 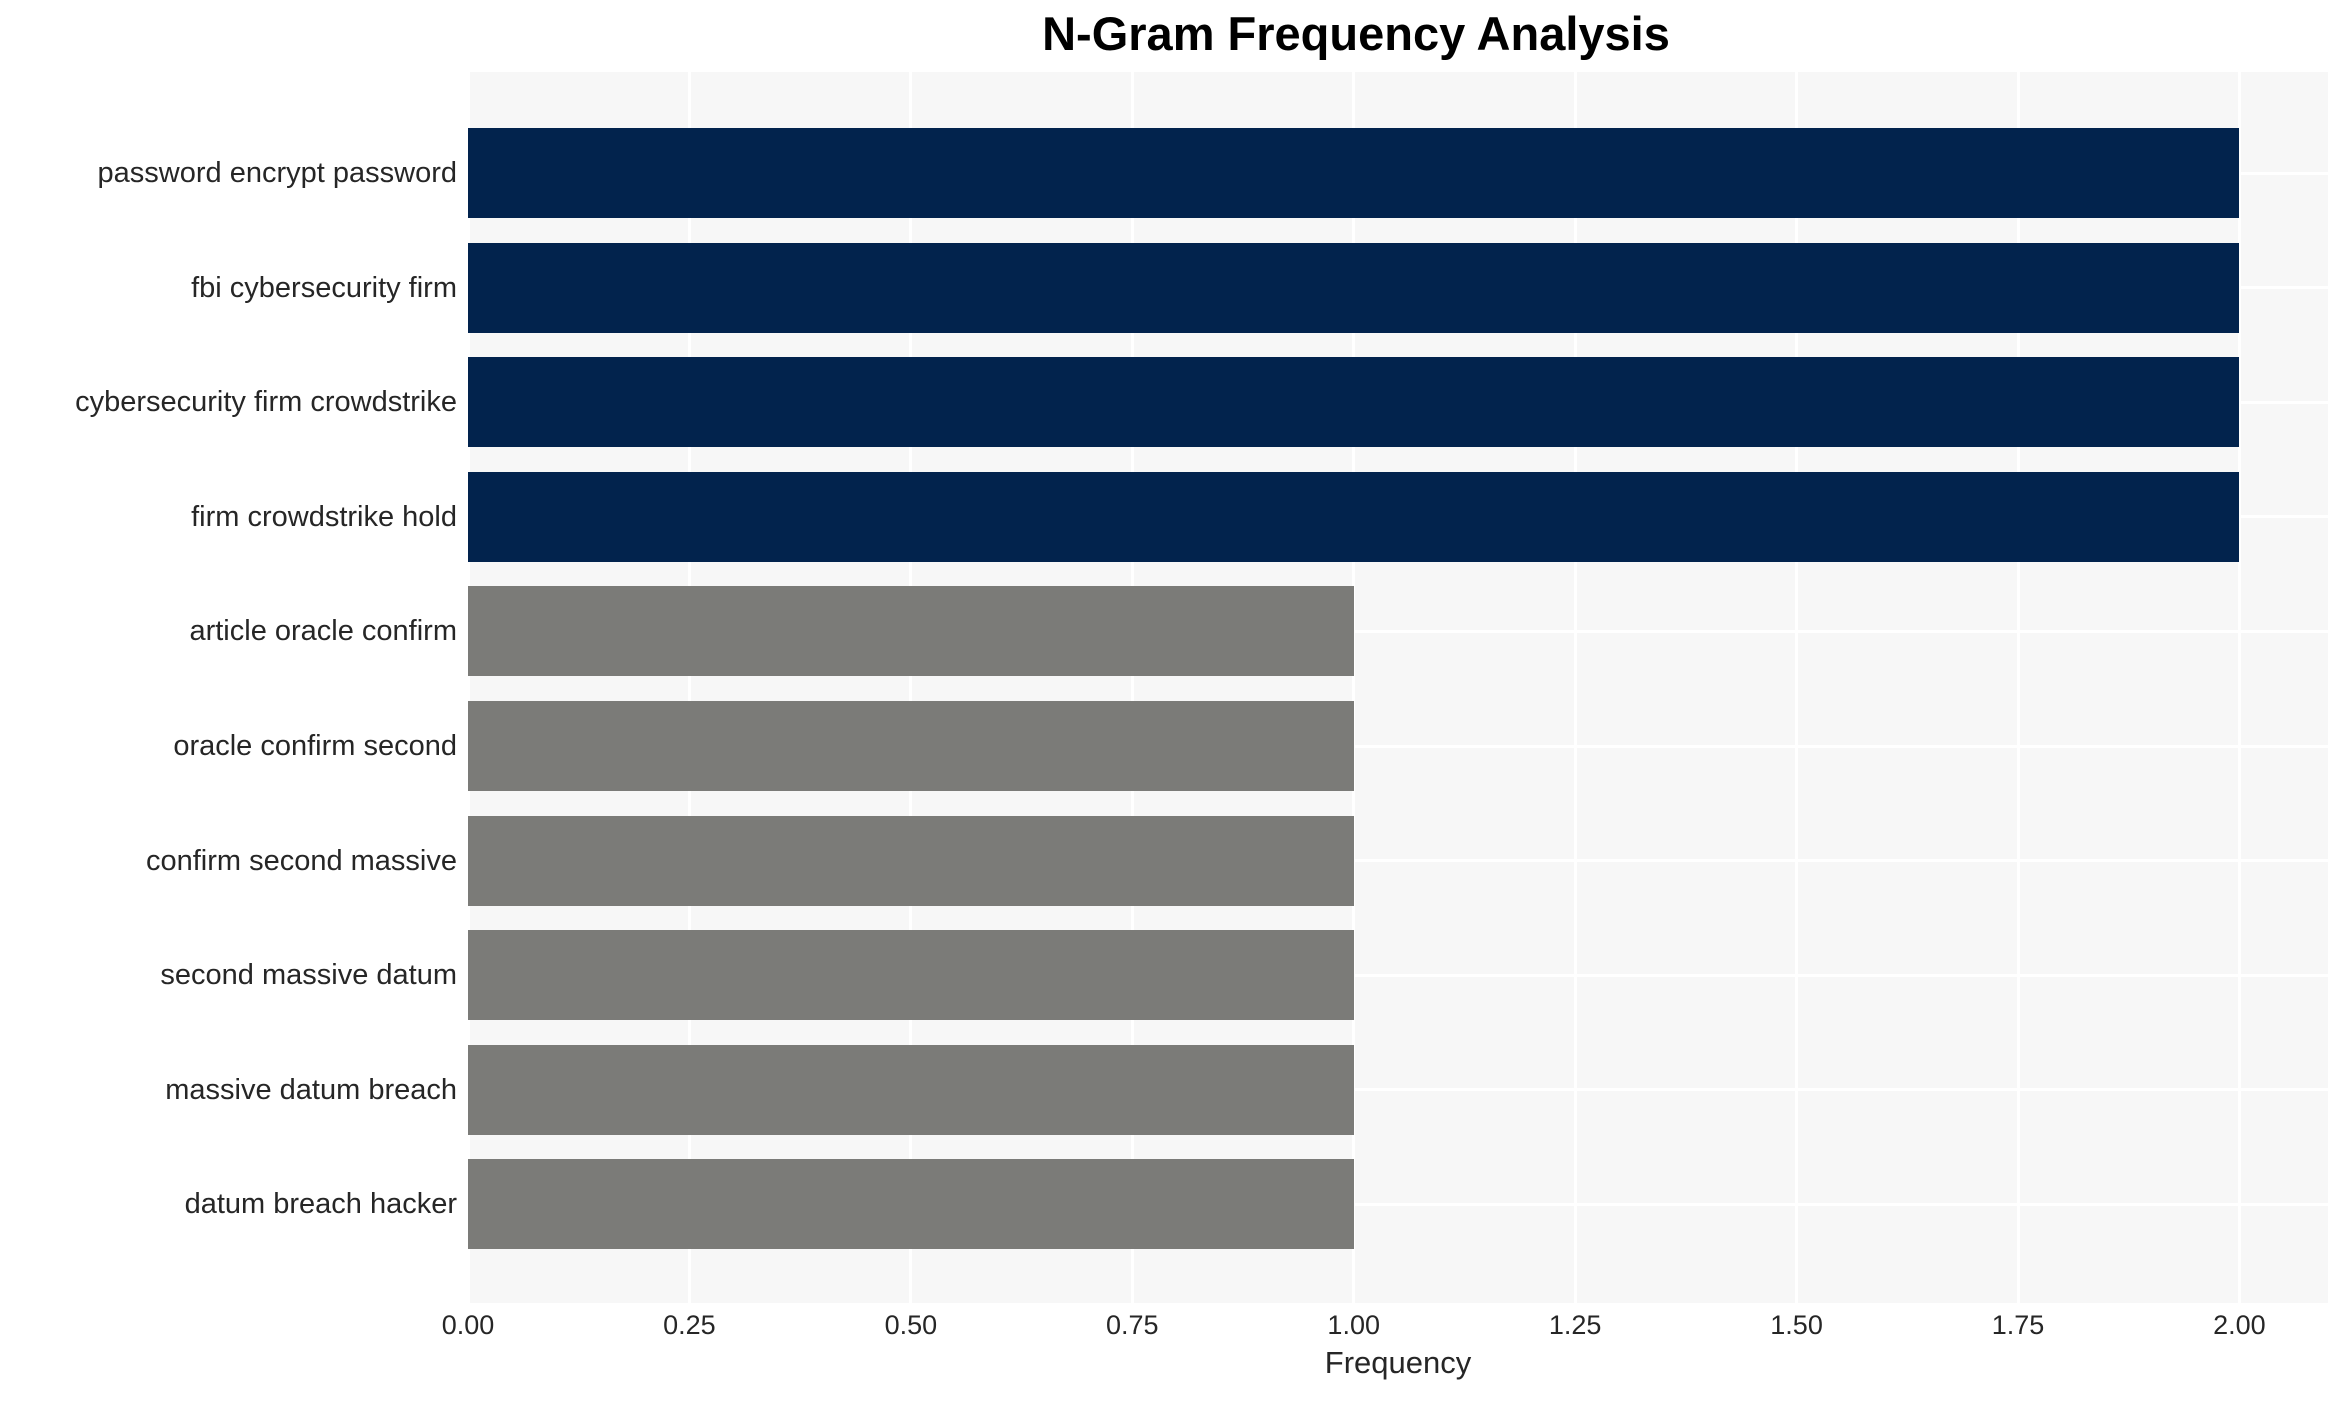 I want to click on x-tick-label: 1.50, so click(x=1796, y=1325).